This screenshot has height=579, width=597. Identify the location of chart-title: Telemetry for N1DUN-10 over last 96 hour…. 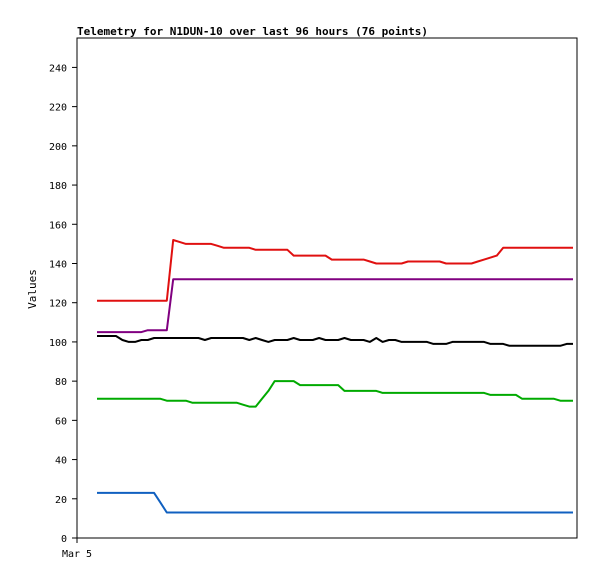
(252, 31).